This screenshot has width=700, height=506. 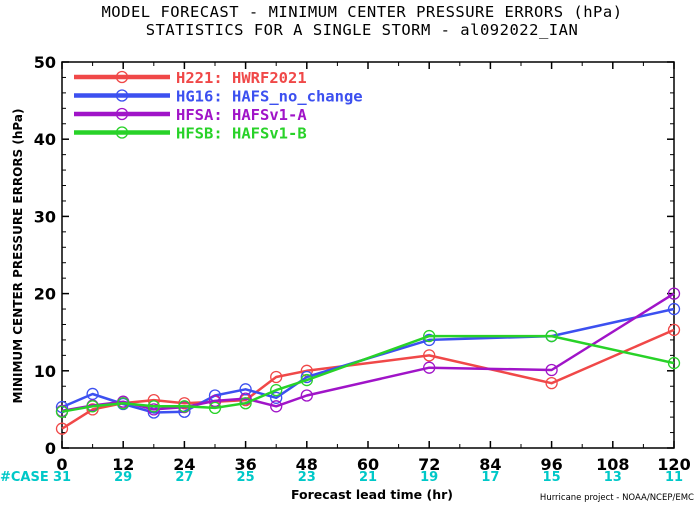 What do you see at coordinates (50, 448) in the screenshot?
I see `y-tick-label: 0` at bounding box center [50, 448].